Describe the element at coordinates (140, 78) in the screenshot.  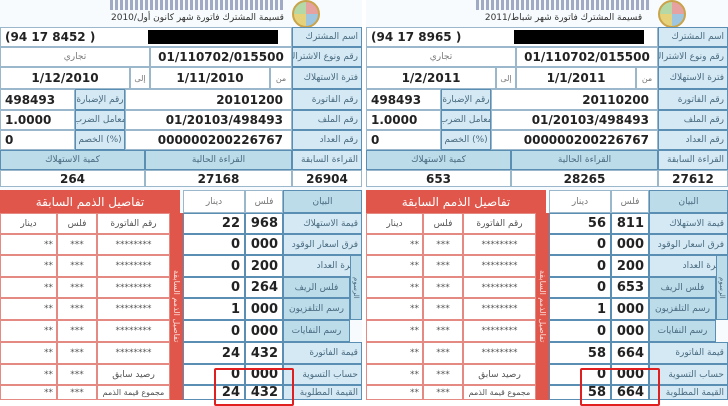
I see `period-to-label: إلى` at that location.